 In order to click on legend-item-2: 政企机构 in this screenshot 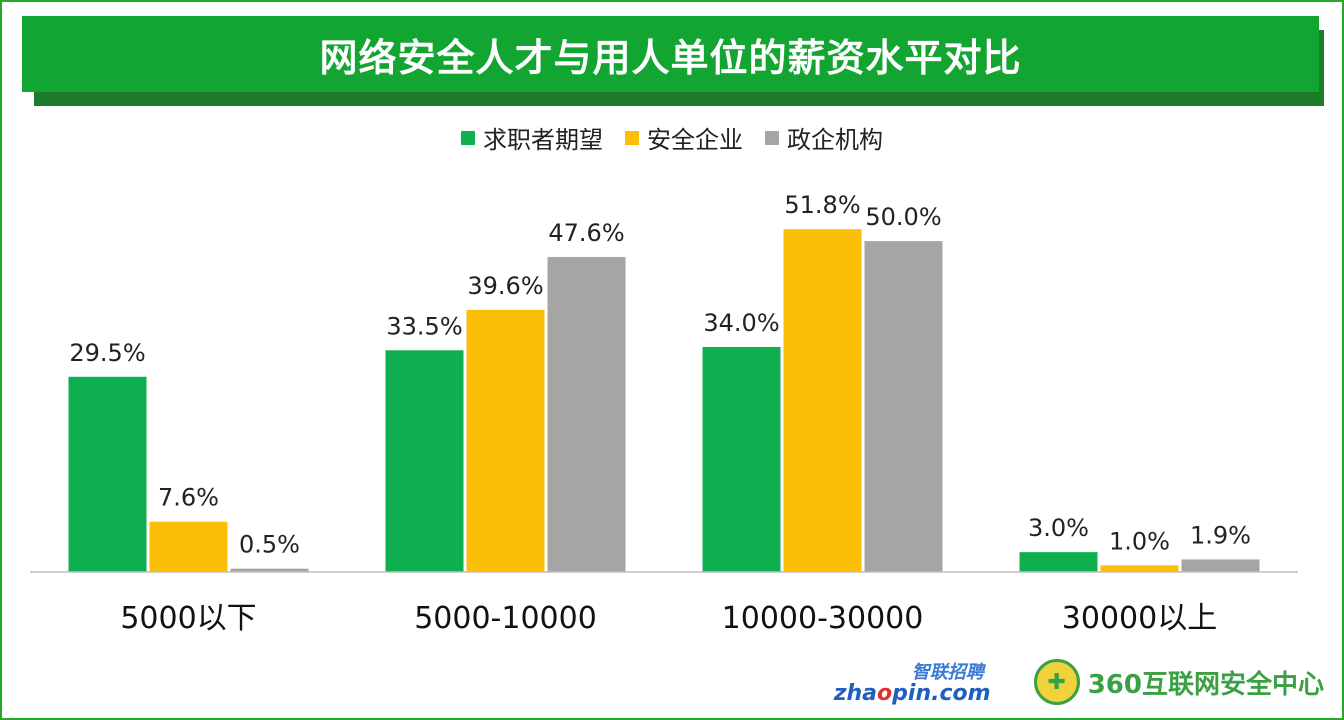, I will do `click(824, 137)`.